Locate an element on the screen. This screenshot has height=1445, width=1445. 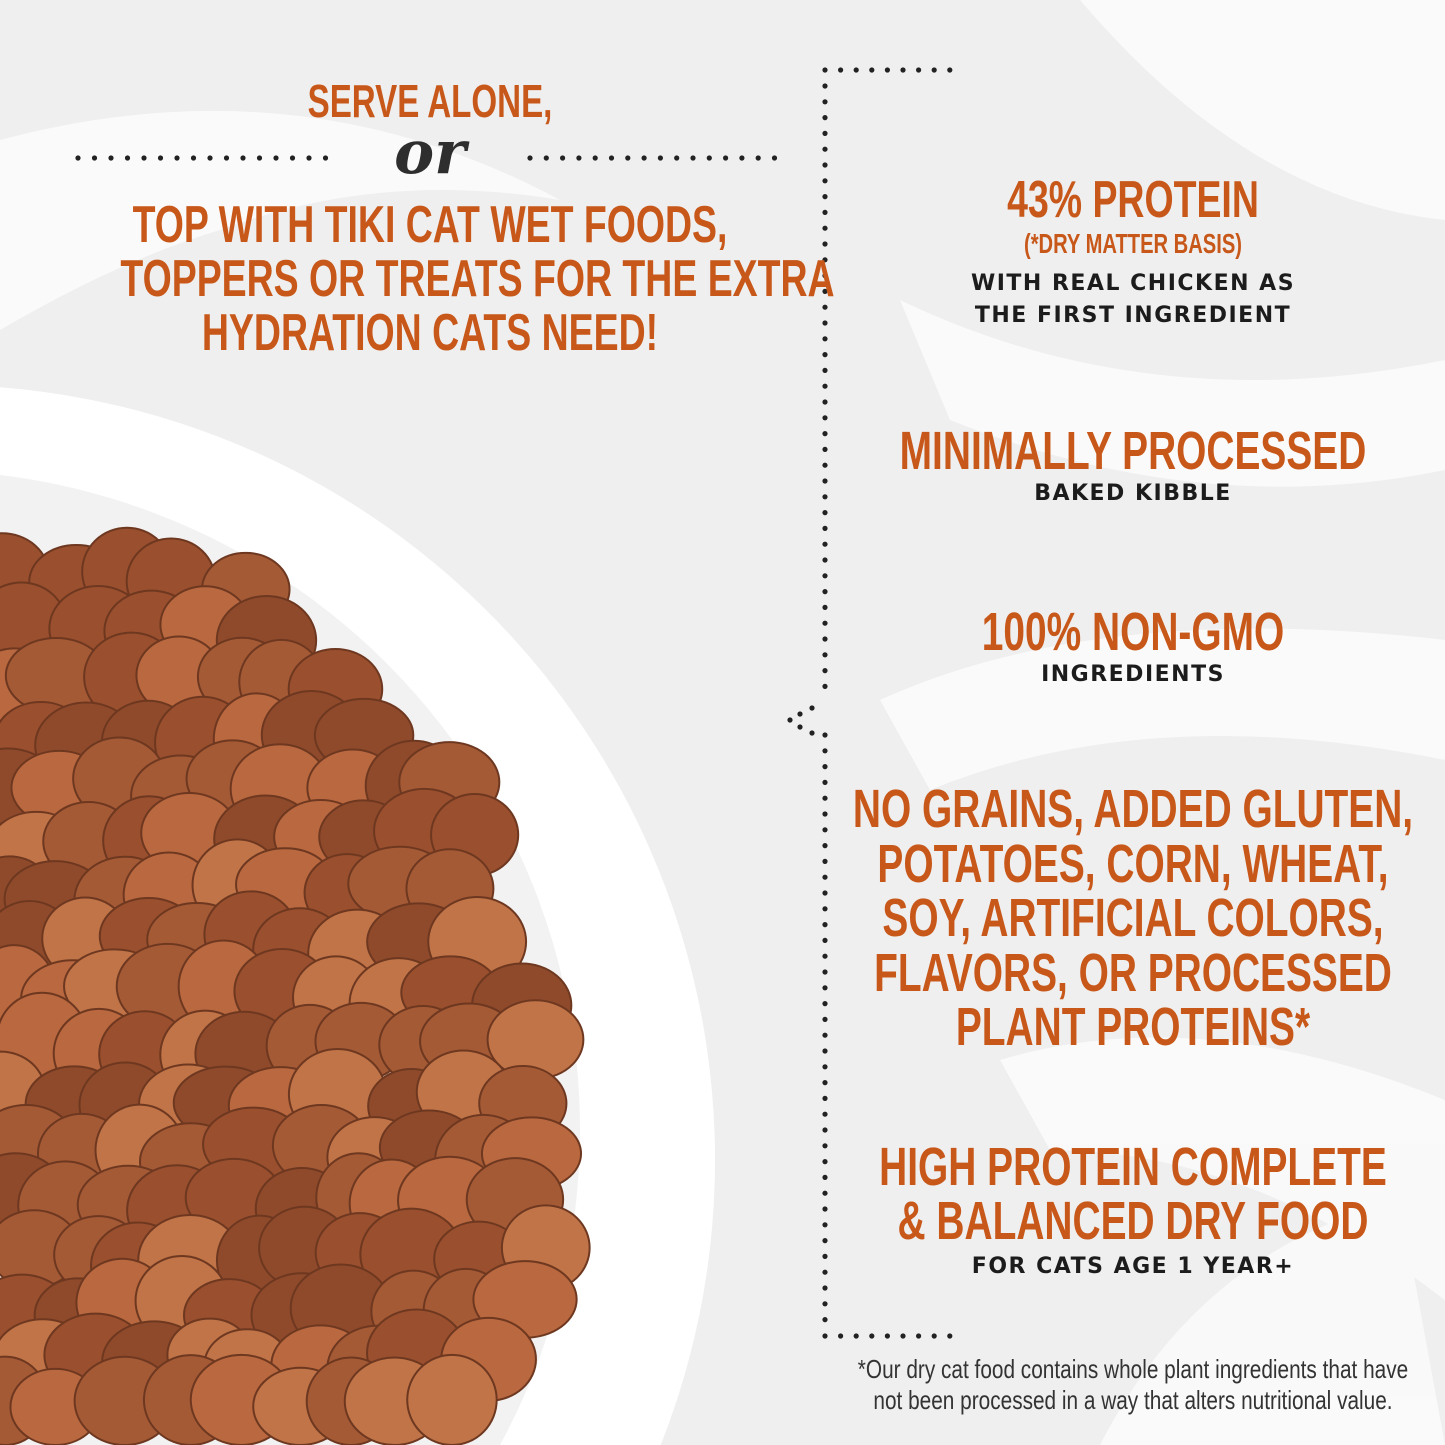
feature-note: (*DRY MATTER BASIS) is located at coordinates (1133, 243).